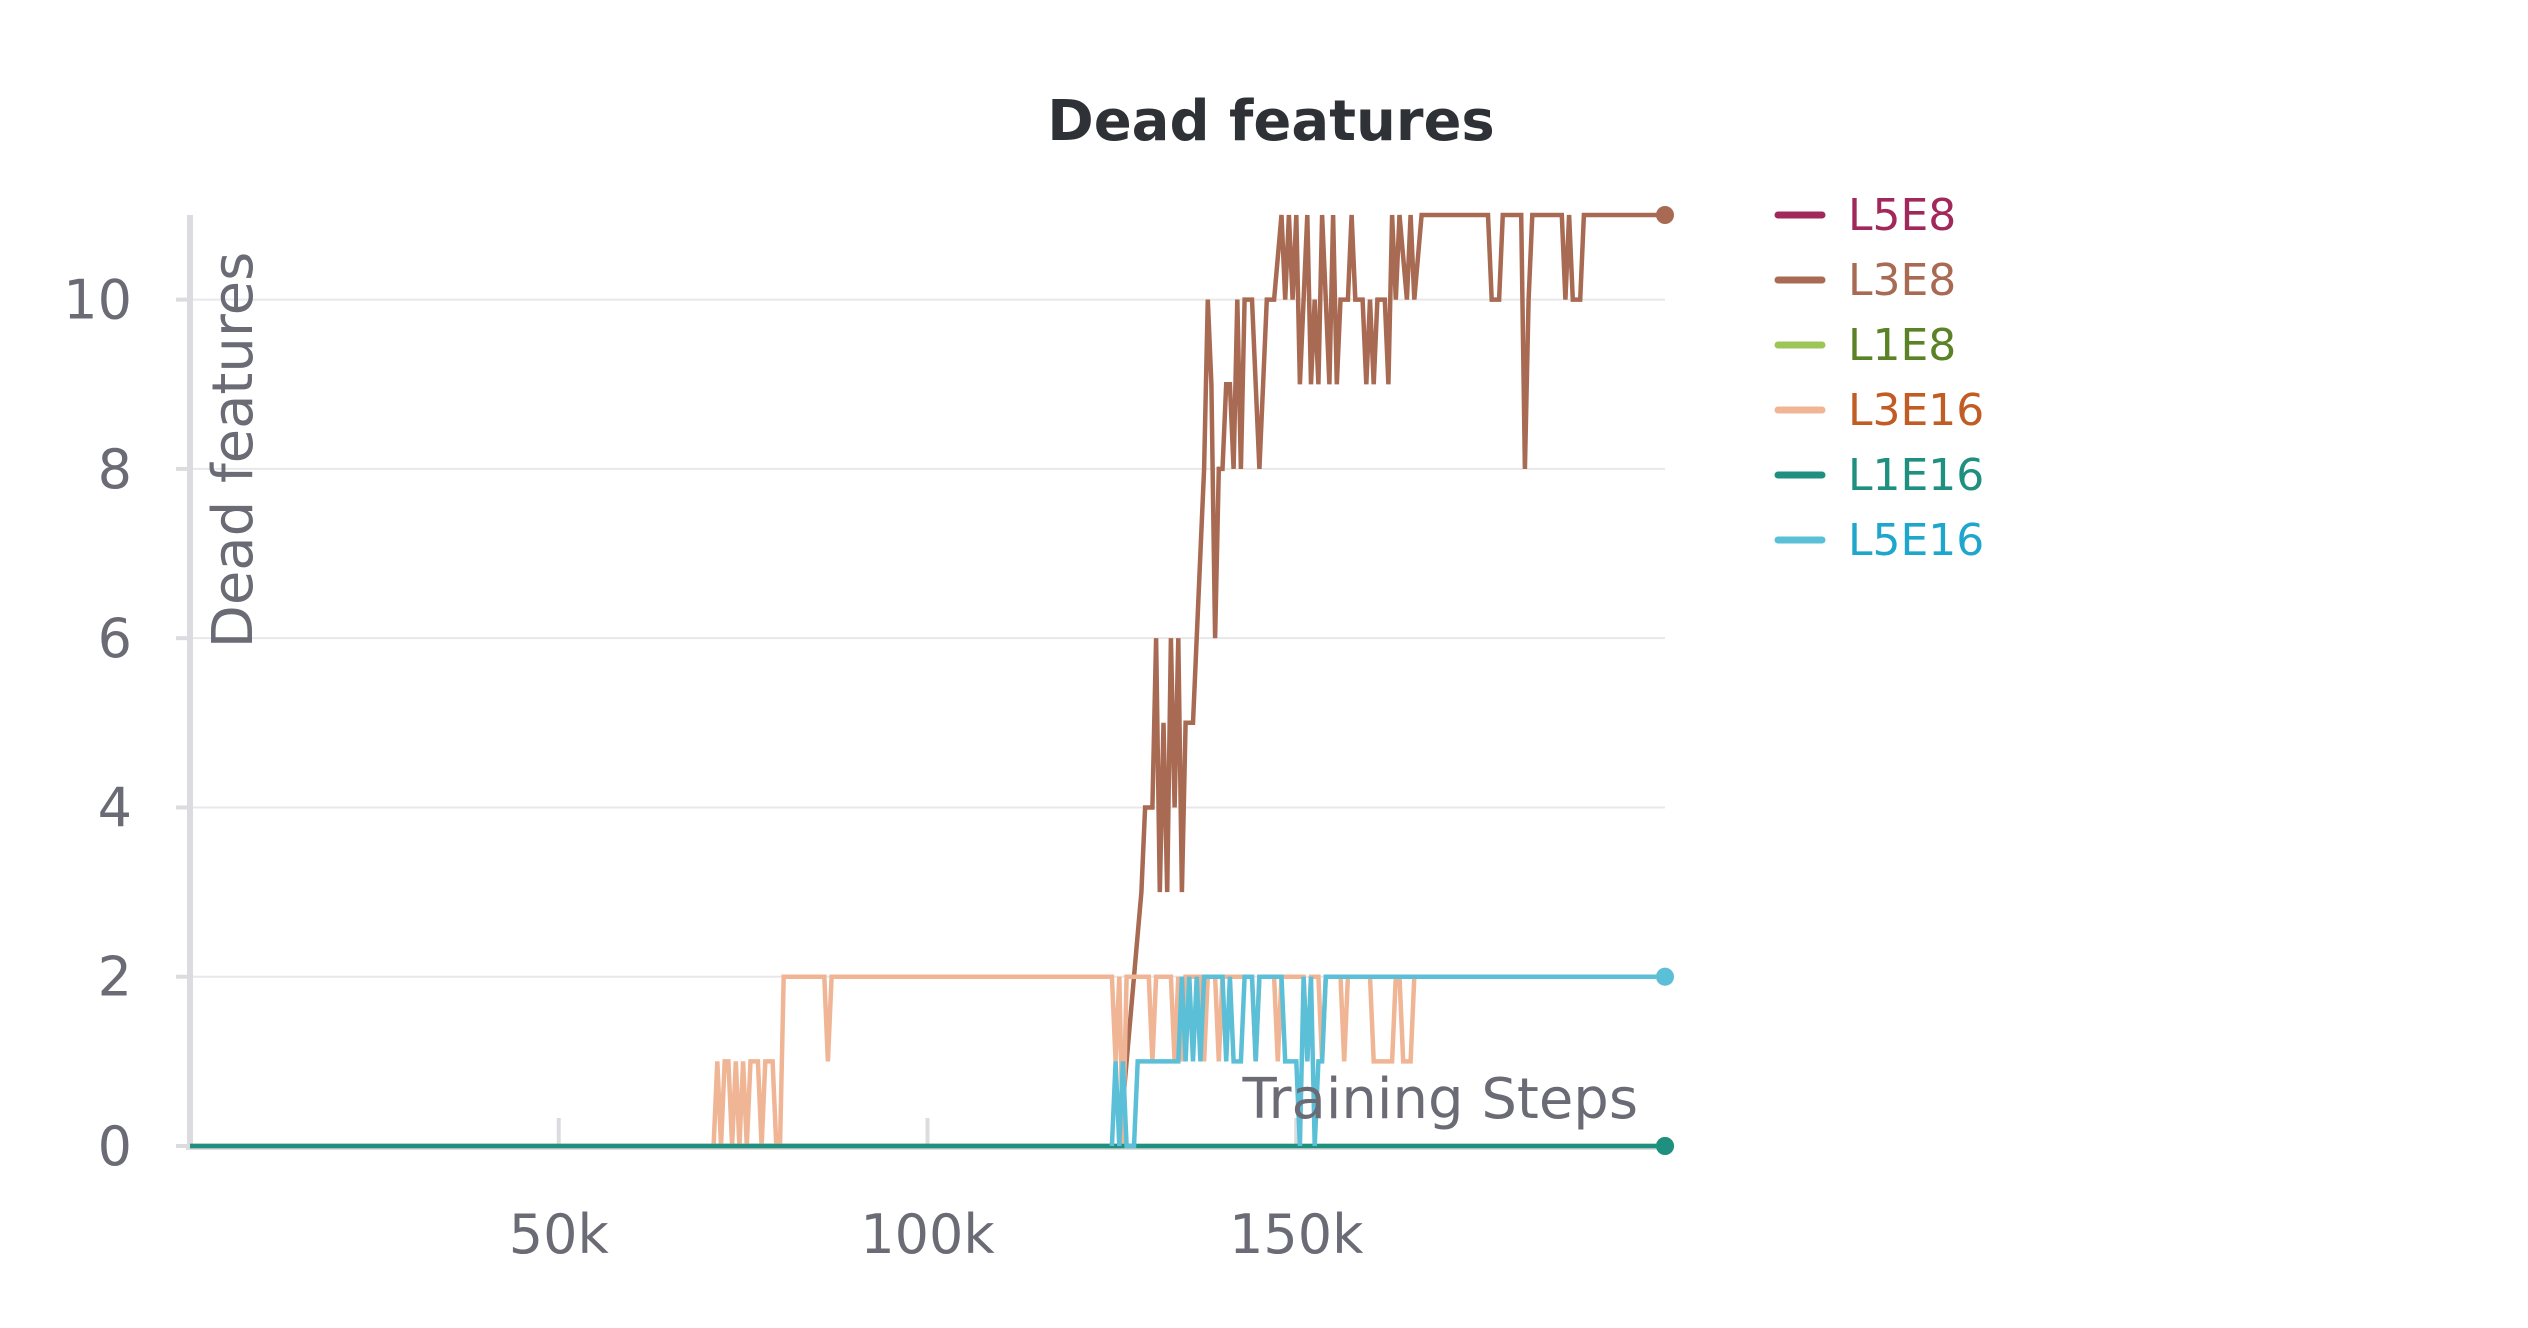 The image size is (2528, 1328). What do you see at coordinates (1879, 378) in the screenshot?
I see `legend: L5E8 L3E8 L1E8 L3E16 L1E16 L5E16` at bounding box center [1879, 378].